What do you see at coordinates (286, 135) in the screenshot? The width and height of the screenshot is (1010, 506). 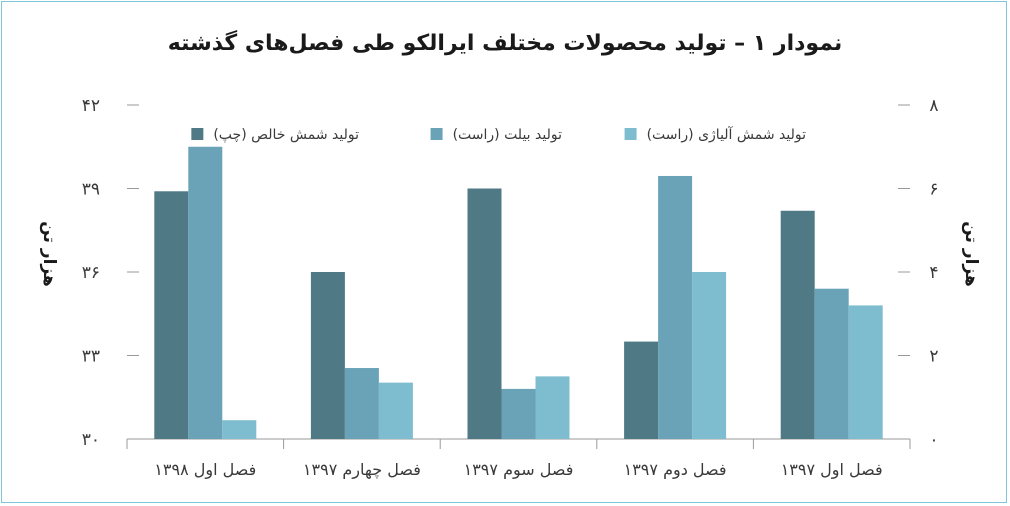 I see `legend-label: تولید شمش خالص (چپ)` at bounding box center [286, 135].